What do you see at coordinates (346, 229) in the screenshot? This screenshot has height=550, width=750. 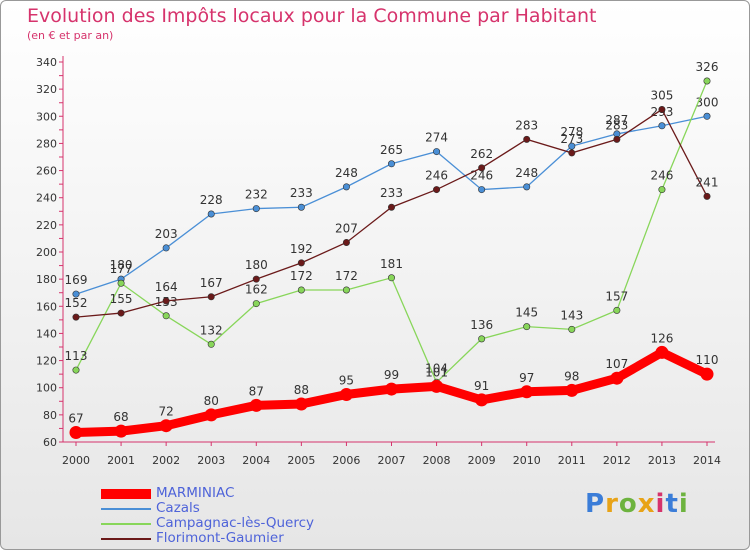 I see `data-label-florimont-gaumier: 207` at bounding box center [346, 229].